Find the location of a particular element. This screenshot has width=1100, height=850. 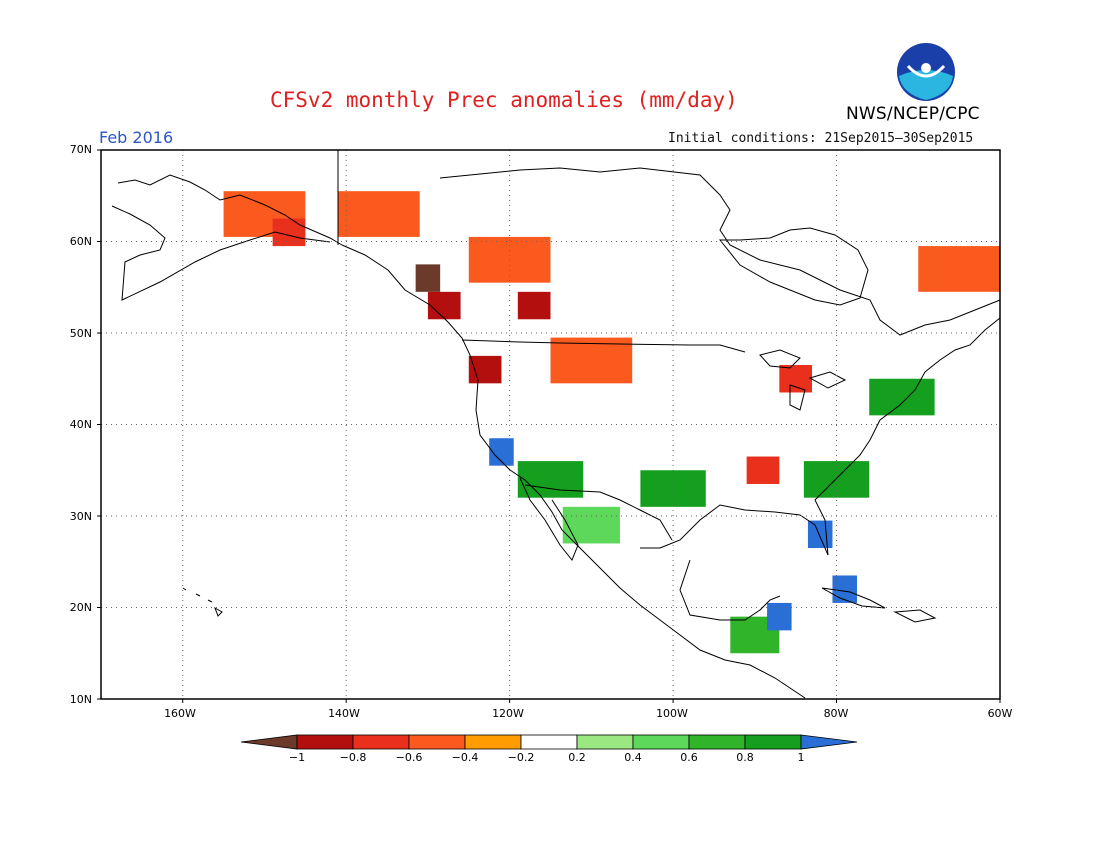

hawaii is located at coordinates (202, 602).